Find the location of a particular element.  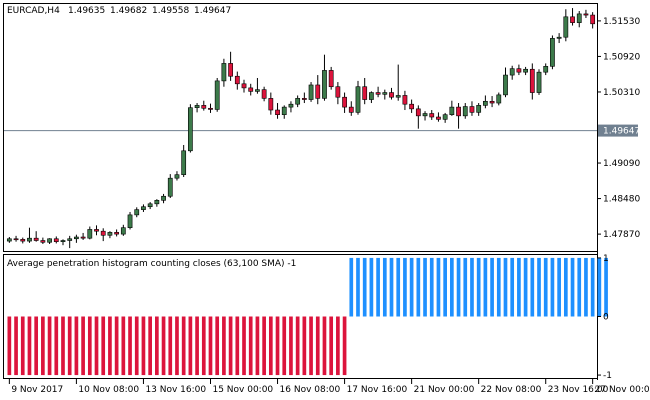

current-price-tag: 1.49647 is located at coordinates (619, 130).